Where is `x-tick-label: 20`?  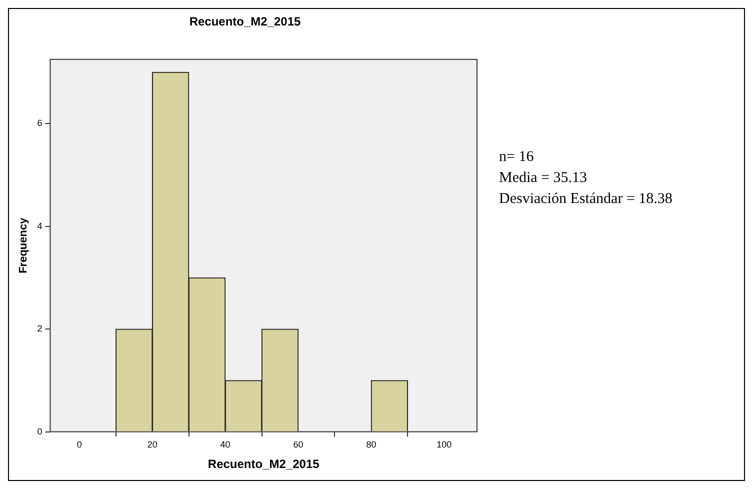
x-tick-label: 20 is located at coordinates (152, 445).